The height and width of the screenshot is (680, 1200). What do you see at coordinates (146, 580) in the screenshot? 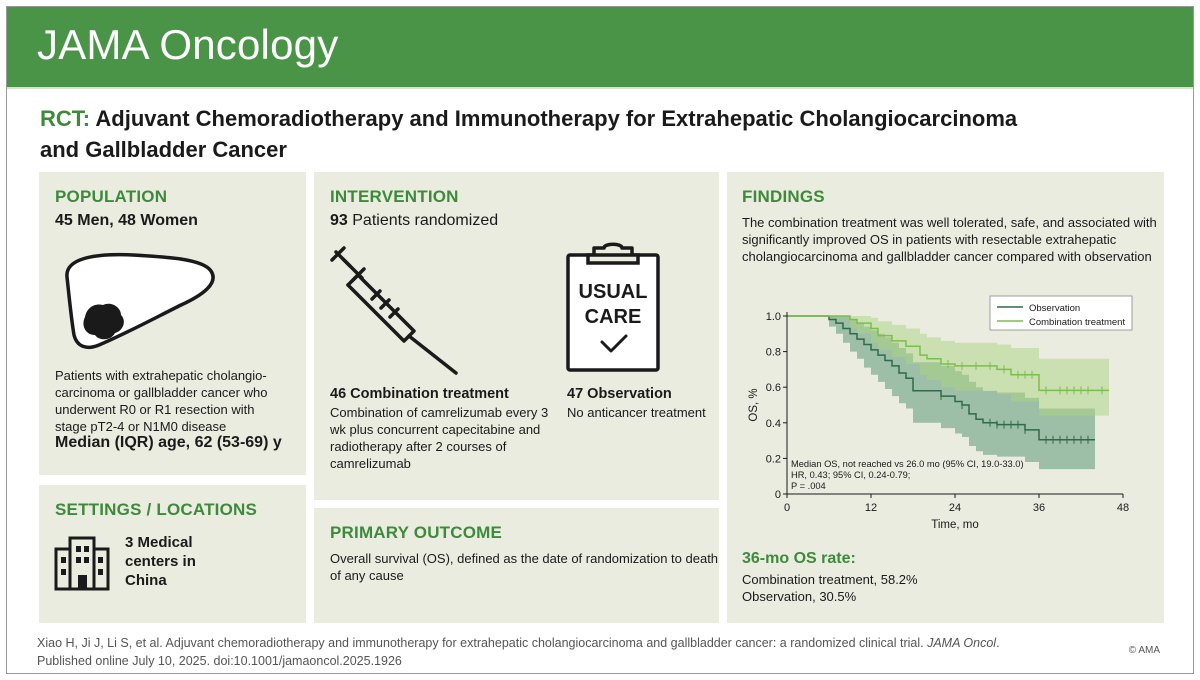
I see `centers-line: China` at bounding box center [146, 580].